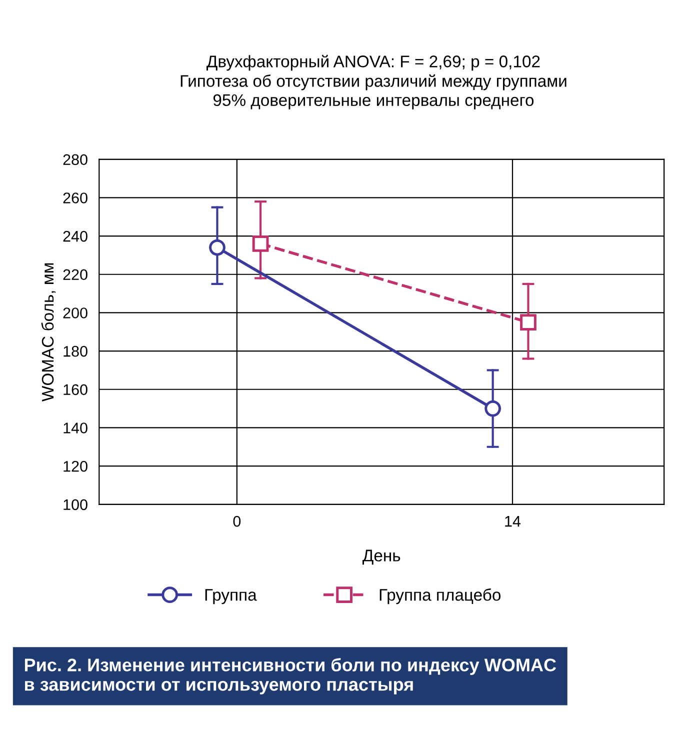  What do you see at coordinates (75, 160) in the screenshot?
I see `y-tick-label: 280` at bounding box center [75, 160].